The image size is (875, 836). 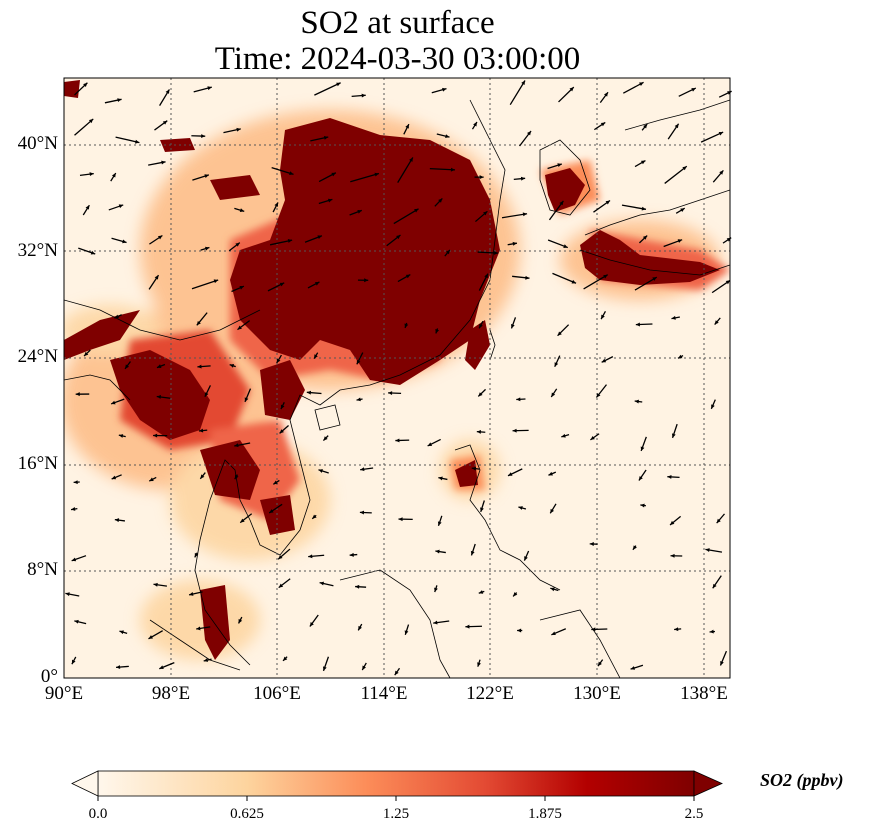 What do you see at coordinates (64, 693) in the screenshot?
I see `lon-tick: 90°E` at bounding box center [64, 693].